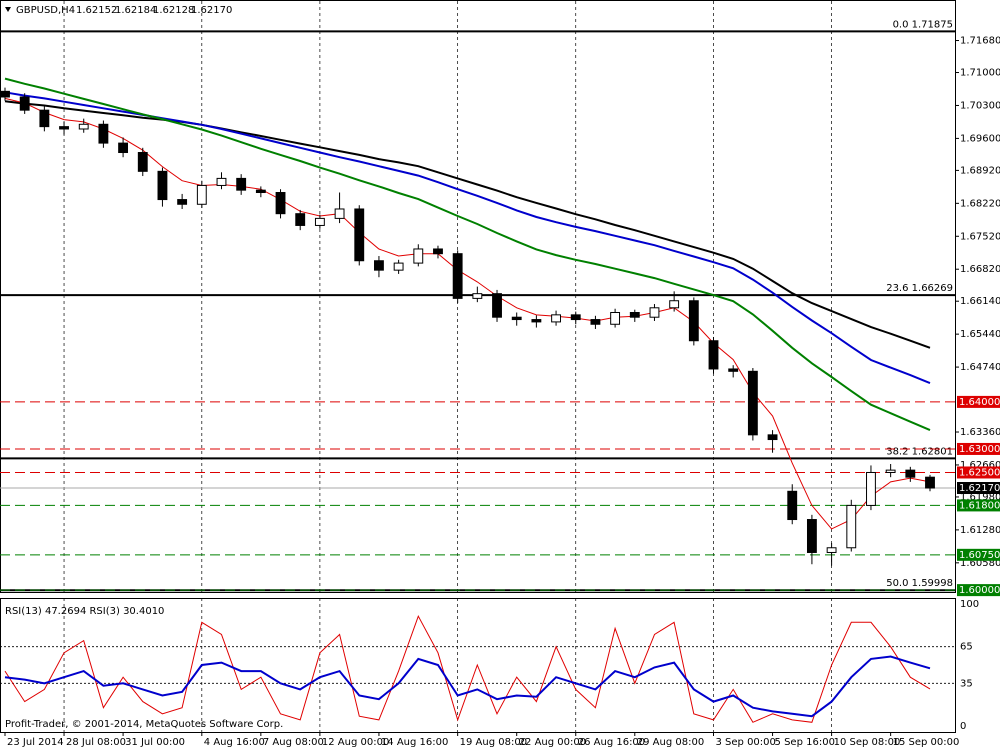 This screenshot has height=750, width=1000. What do you see at coordinates (923, 24) in the screenshot?
I see `fib-label: 0.0 1.71875` at bounding box center [923, 24].